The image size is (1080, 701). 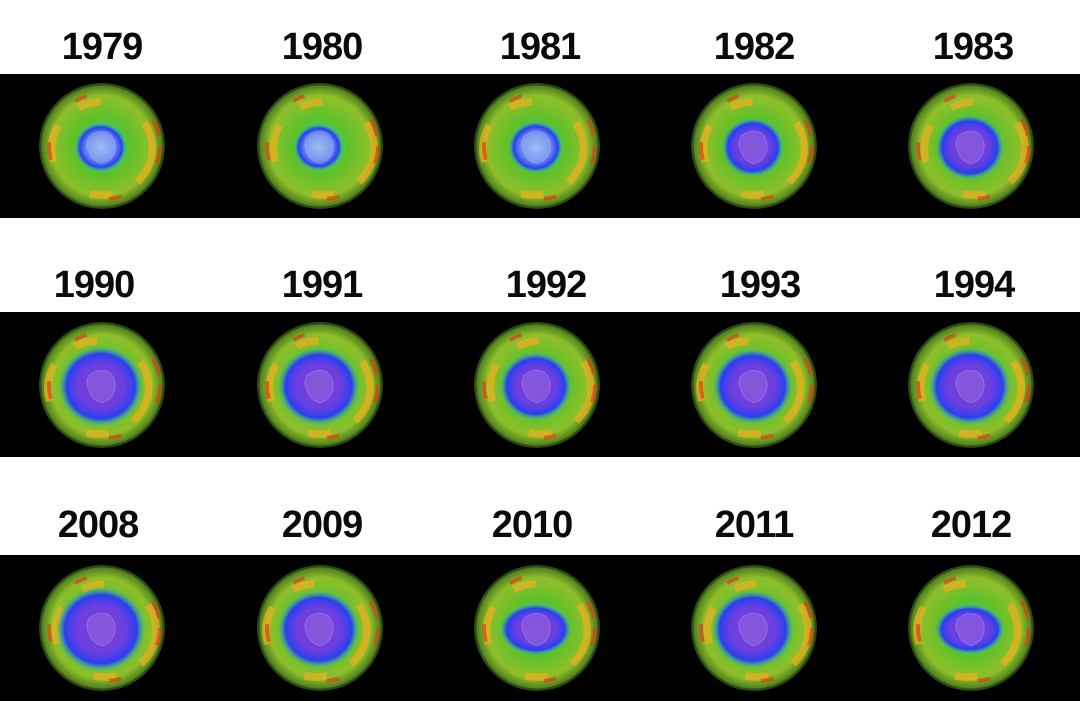 I want to click on year-label-row-1: 1979 1980 1981 1982 1983, so click(x=540, y=37).